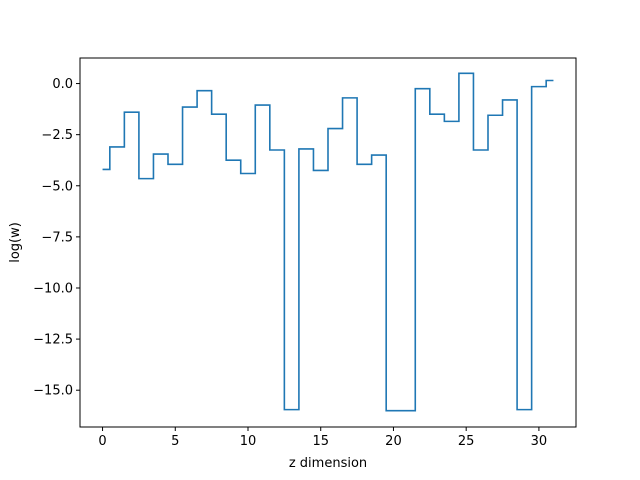 The width and height of the screenshot is (640, 480). What do you see at coordinates (539, 441) in the screenshot?
I see `x-tick-label: 30` at bounding box center [539, 441].